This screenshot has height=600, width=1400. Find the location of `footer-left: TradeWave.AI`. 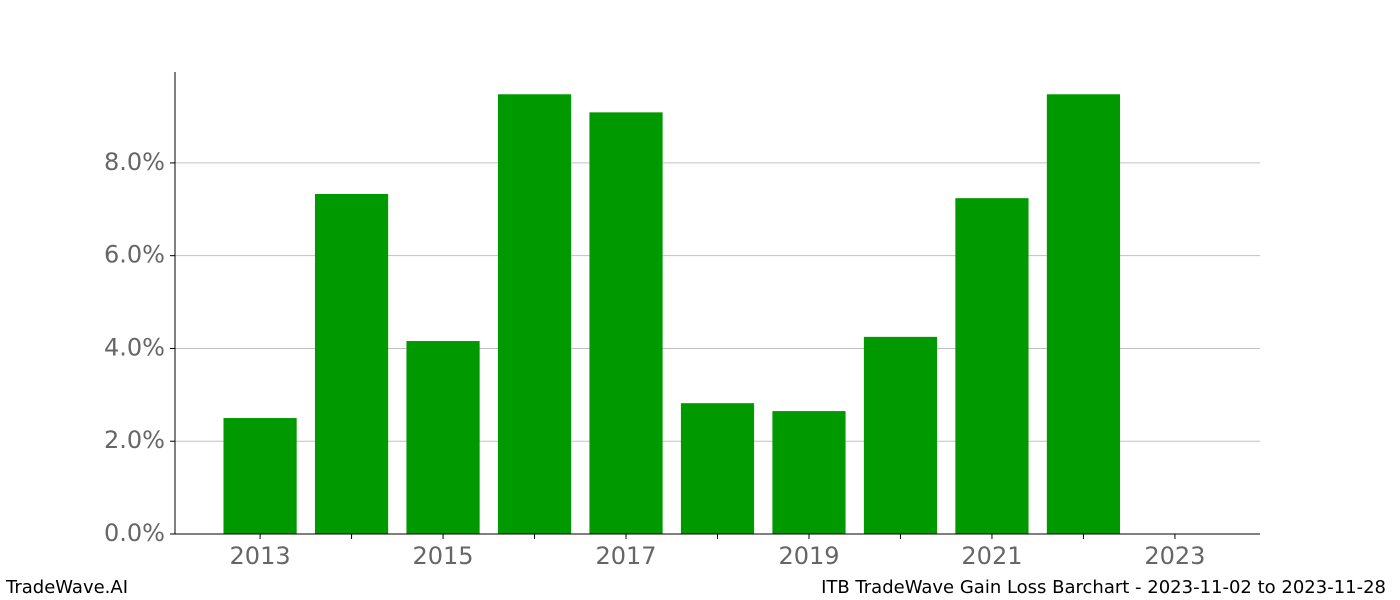

footer-left: TradeWave.AI is located at coordinates (66, 587).